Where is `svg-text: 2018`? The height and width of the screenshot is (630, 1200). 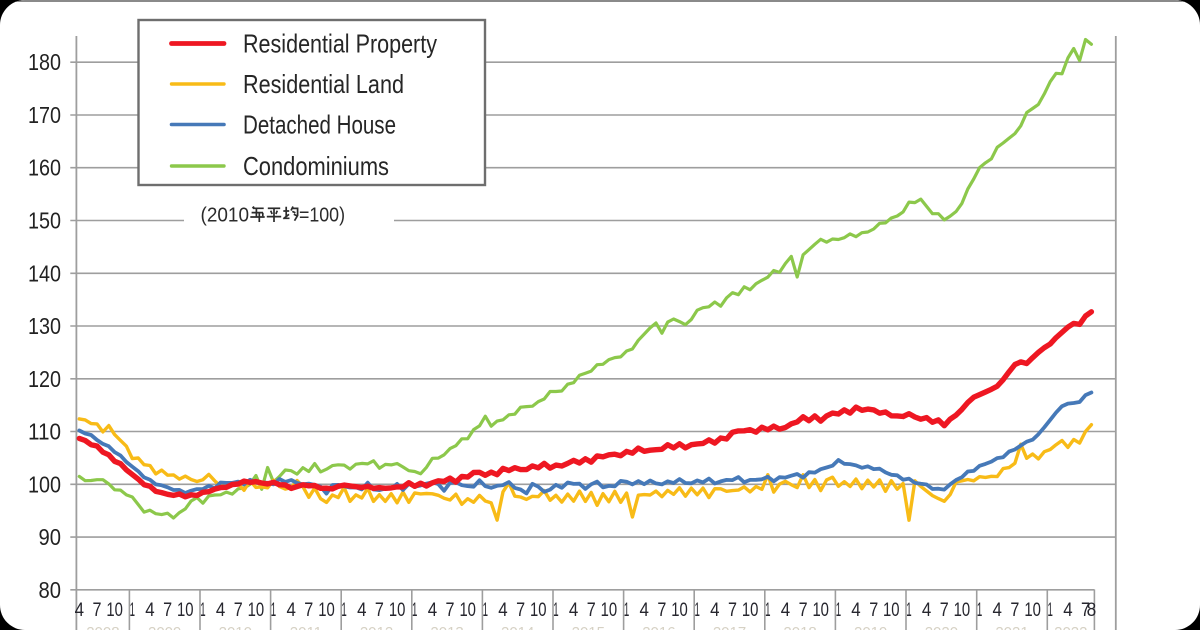 svg-text: 2018 is located at coordinates (799, 627).